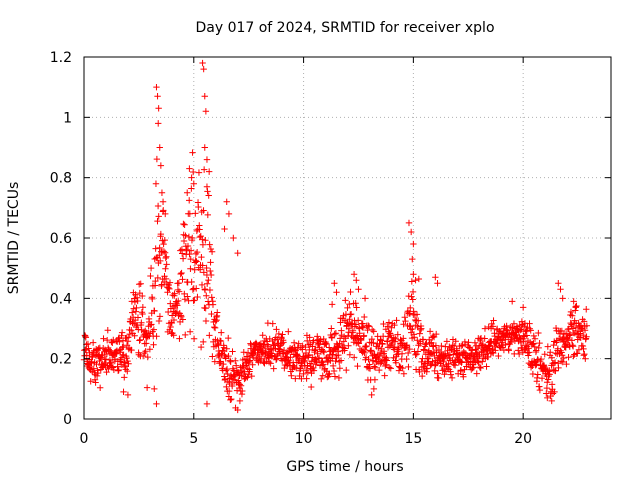 The width and height of the screenshot is (640, 480). I want to click on y-tick-label: 0.6, so click(61, 239).